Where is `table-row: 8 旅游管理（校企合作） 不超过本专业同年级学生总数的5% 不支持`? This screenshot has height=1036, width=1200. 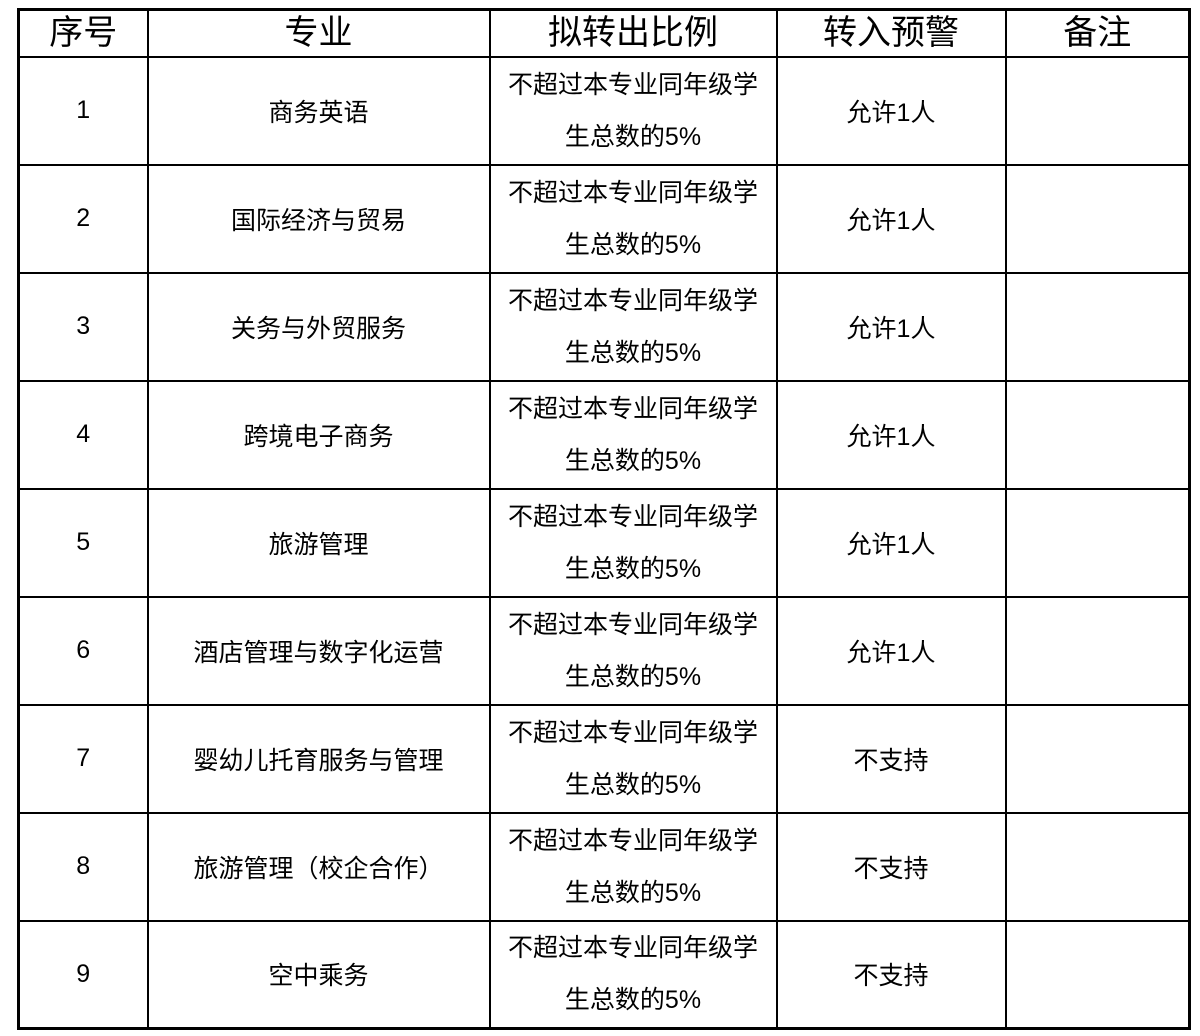 table-row: 8 旅游管理（校企合作） 不超过本专业同年级学生总数的5% 不支持 is located at coordinates (604, 866).